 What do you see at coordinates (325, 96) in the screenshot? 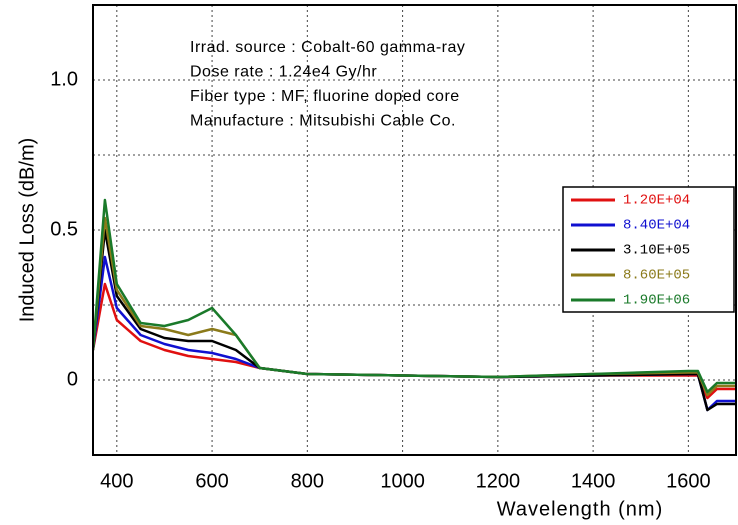
I see `annotation: Fiber type : MF, fluorine doped core` at bounding box center [325, 96].